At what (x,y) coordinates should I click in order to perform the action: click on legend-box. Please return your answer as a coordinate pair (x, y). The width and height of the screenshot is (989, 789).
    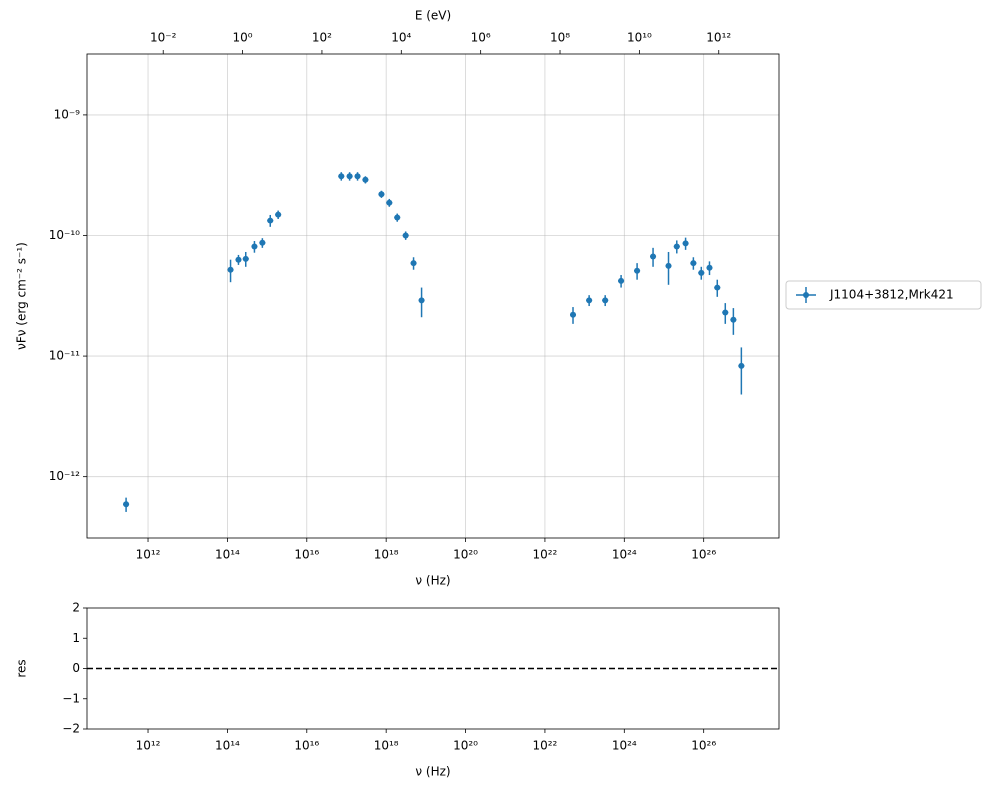
    Looking at the image, I should click on (883, 295).